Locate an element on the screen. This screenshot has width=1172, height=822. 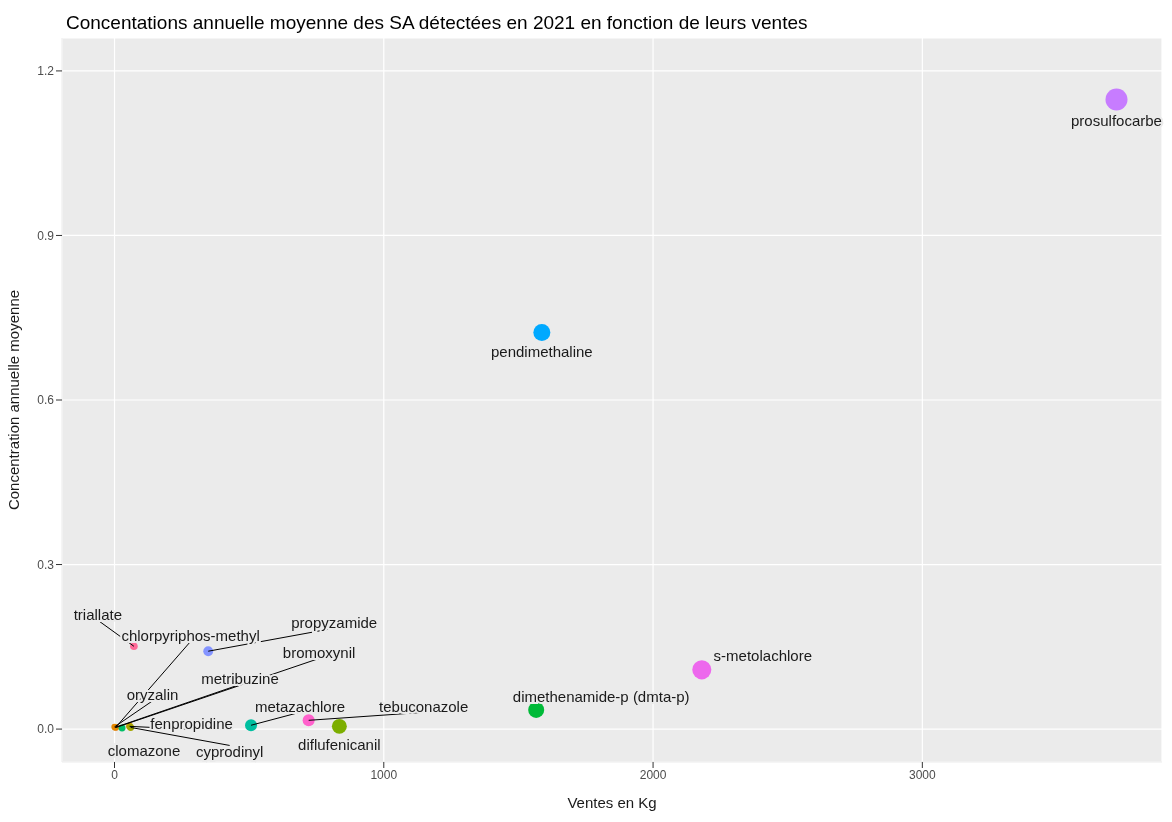
y-tick-label: 0.0 is located at coordinates (46, 729).